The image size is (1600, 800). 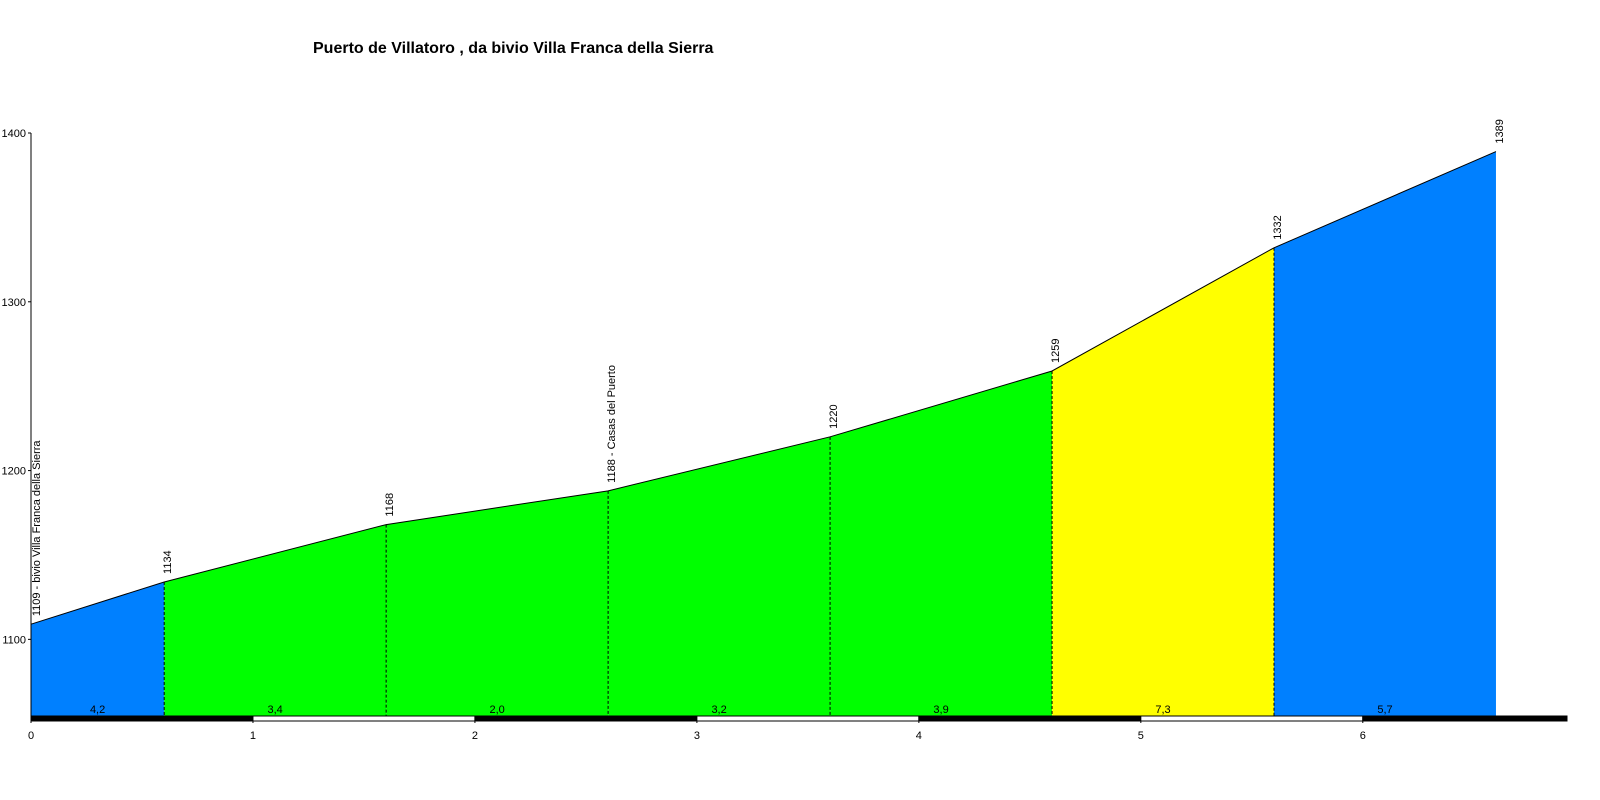 I want to click on gradient-label: 4,2, so click(x=97, y=710).